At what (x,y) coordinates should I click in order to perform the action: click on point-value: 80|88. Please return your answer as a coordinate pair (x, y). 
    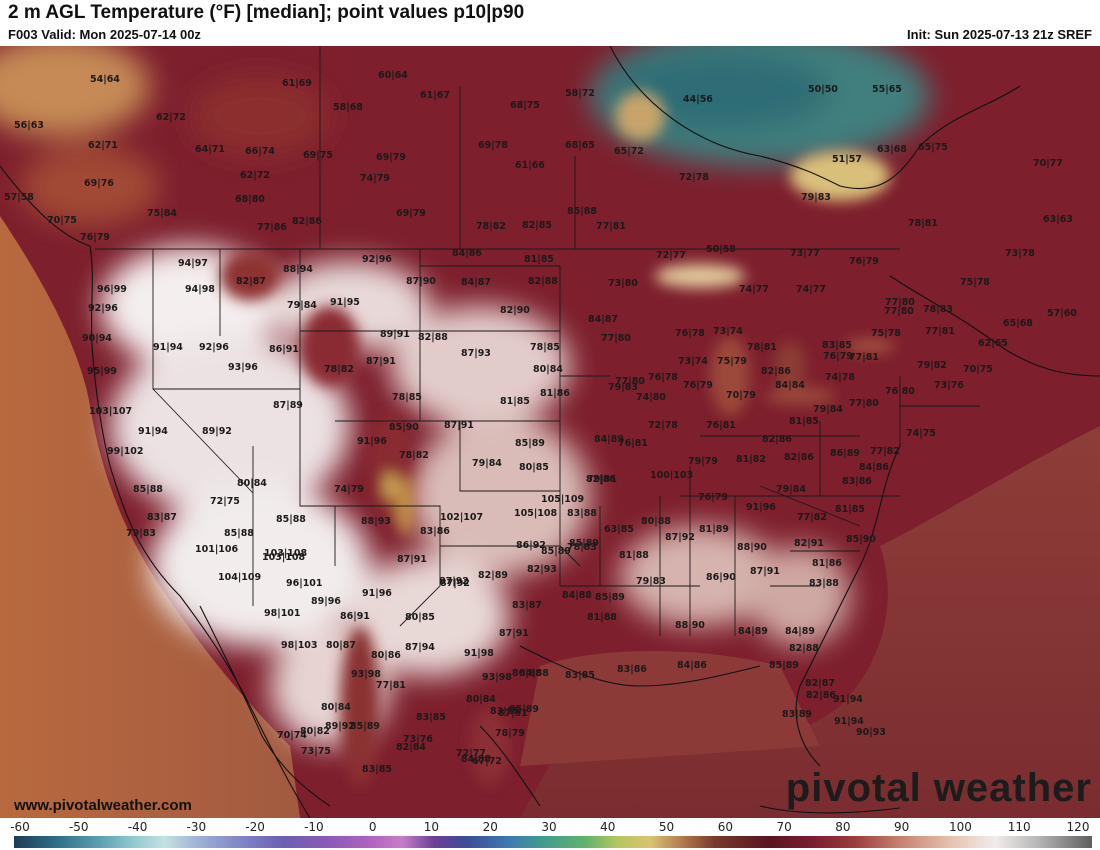
    Looking at the image, I should click on (656, 521).